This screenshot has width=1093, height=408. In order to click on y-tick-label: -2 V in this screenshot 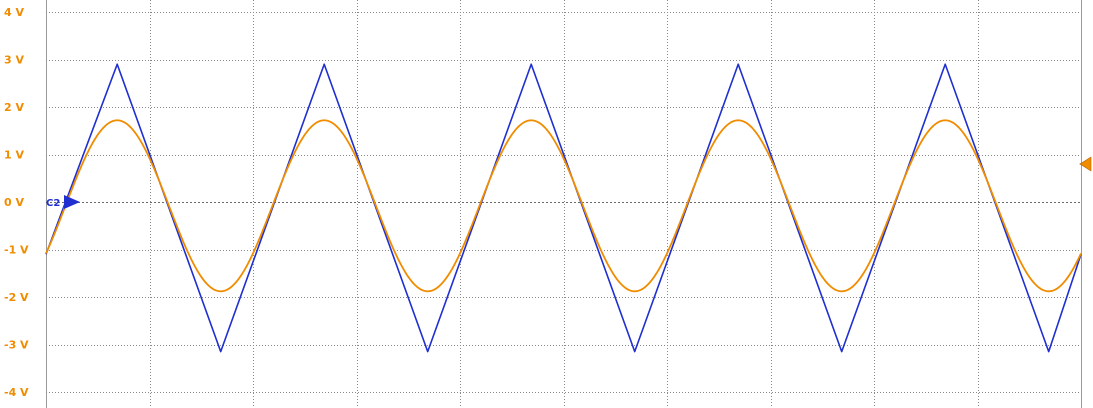, I will do `click(16, 297)`.